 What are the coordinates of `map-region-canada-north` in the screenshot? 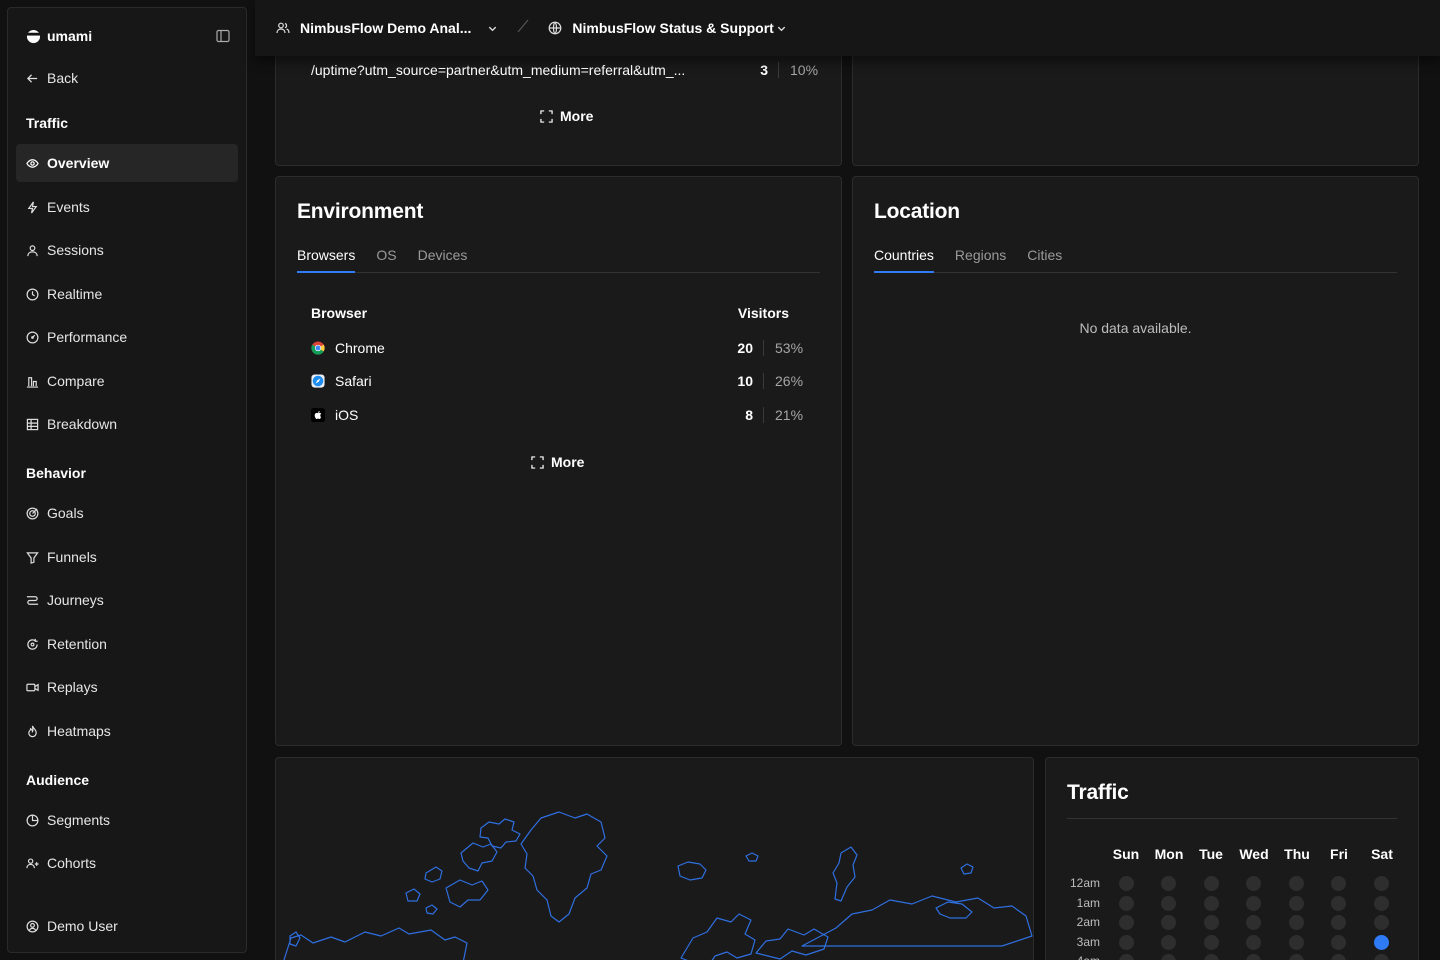 It's located at (375, 943).